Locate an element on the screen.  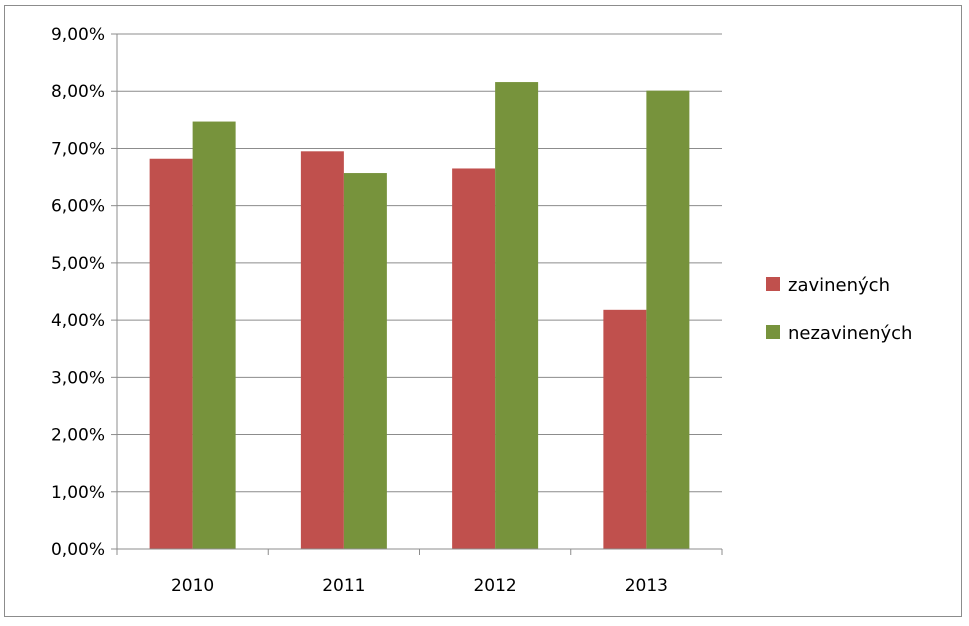
x-tick-label: 2010 is located at coordinates (192, 586).